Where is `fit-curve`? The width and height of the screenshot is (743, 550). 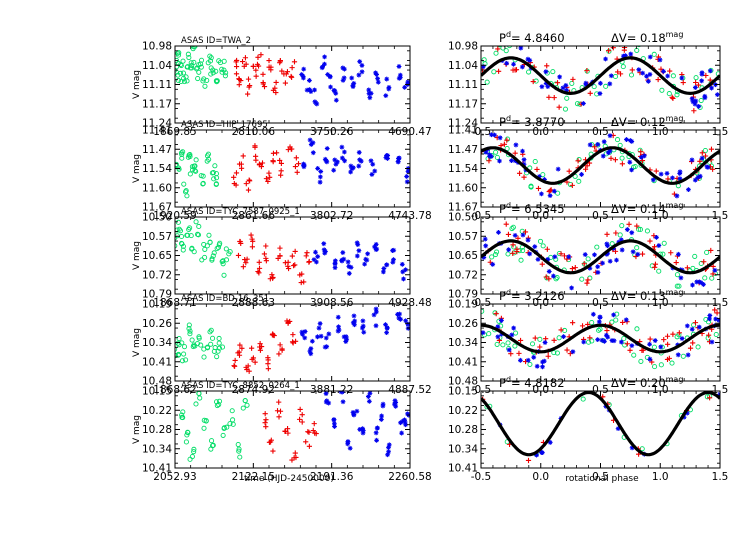 fit-curve is located at coordinates (600, 165).